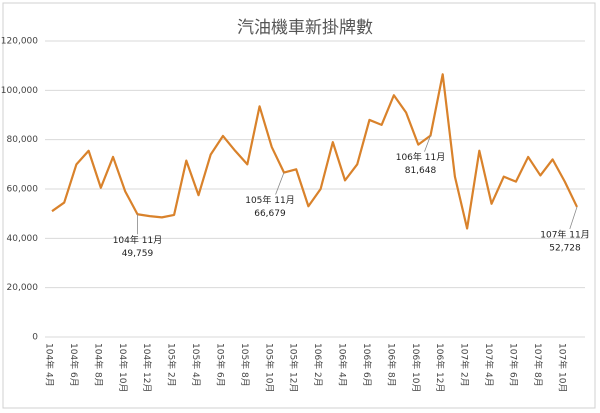 The height and width of the screenshot is (413, 600). What do you see at coordinates (147, 368) in the screenshot?
I see `x-tick-label: 104年 12月` at bounding box center [147, 368].